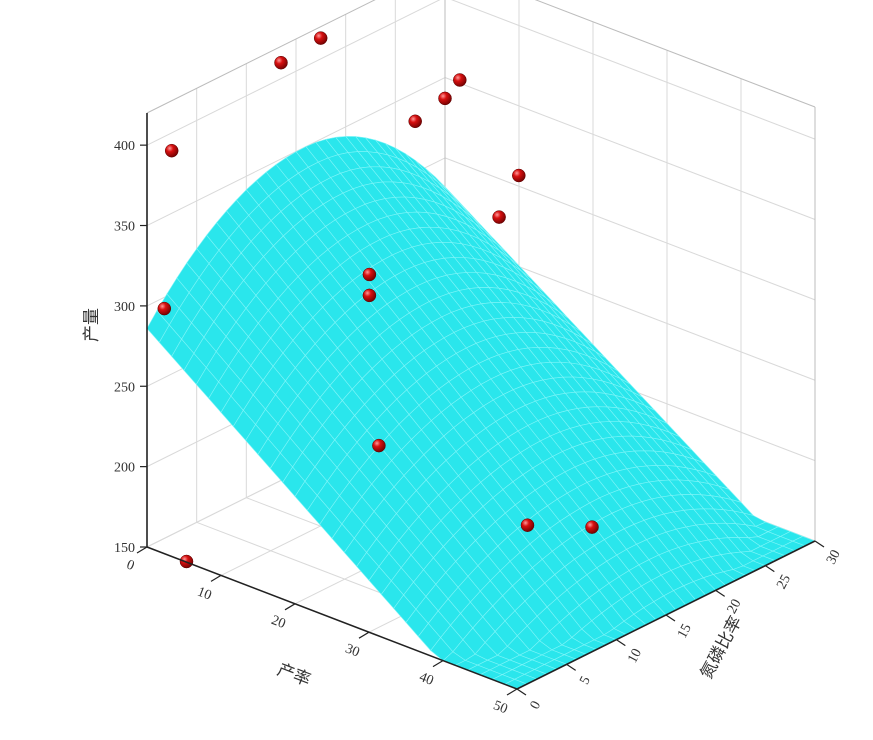 The width and height of the screenshot is (873, 740). I want to click on z-tick-label: 400, so click(124, 146).